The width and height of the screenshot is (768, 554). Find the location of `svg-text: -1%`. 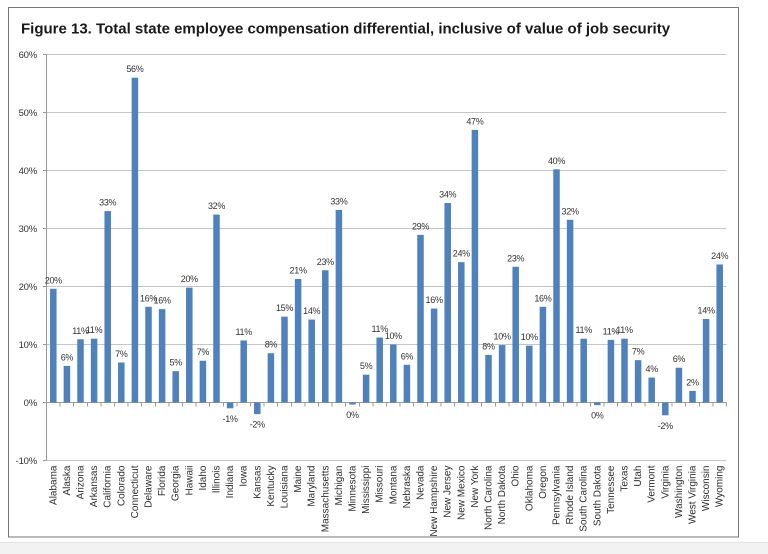

svg-text: -1% is located at coordinates (230, 419).